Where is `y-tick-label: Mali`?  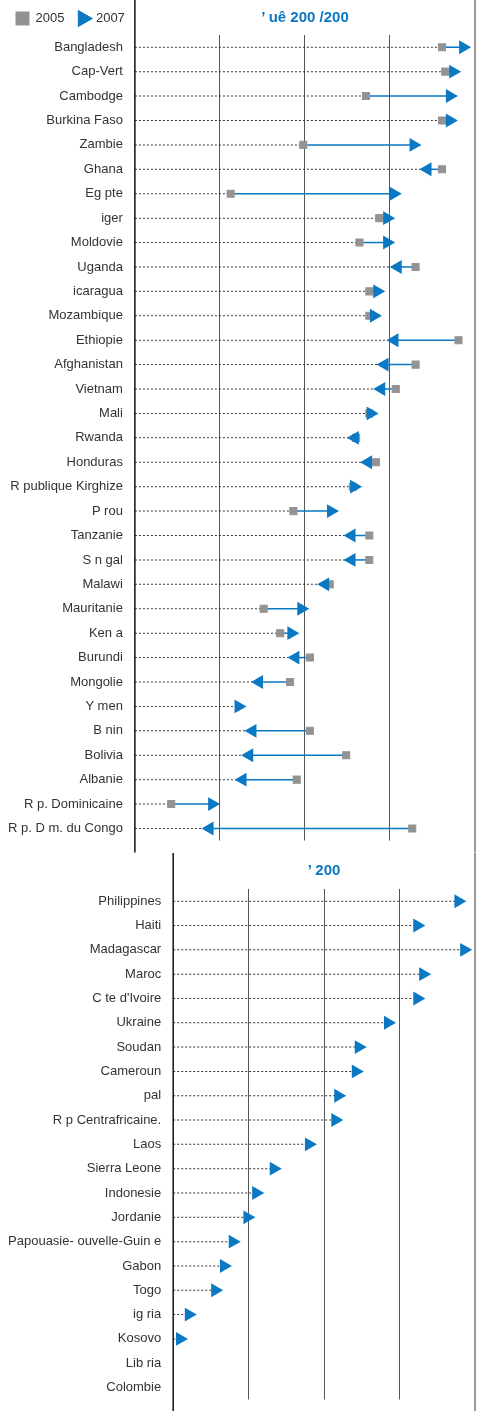
y-tick-label: Mali is located at coordinates (111, 413).